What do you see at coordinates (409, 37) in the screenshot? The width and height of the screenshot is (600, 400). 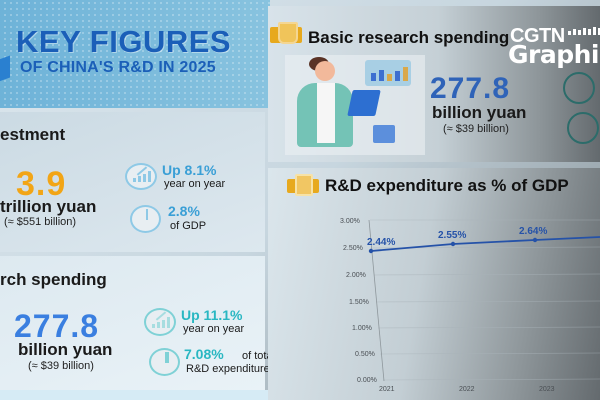 I see `basic-card-heading: Basic research spending` at bounding box center [409, 37].